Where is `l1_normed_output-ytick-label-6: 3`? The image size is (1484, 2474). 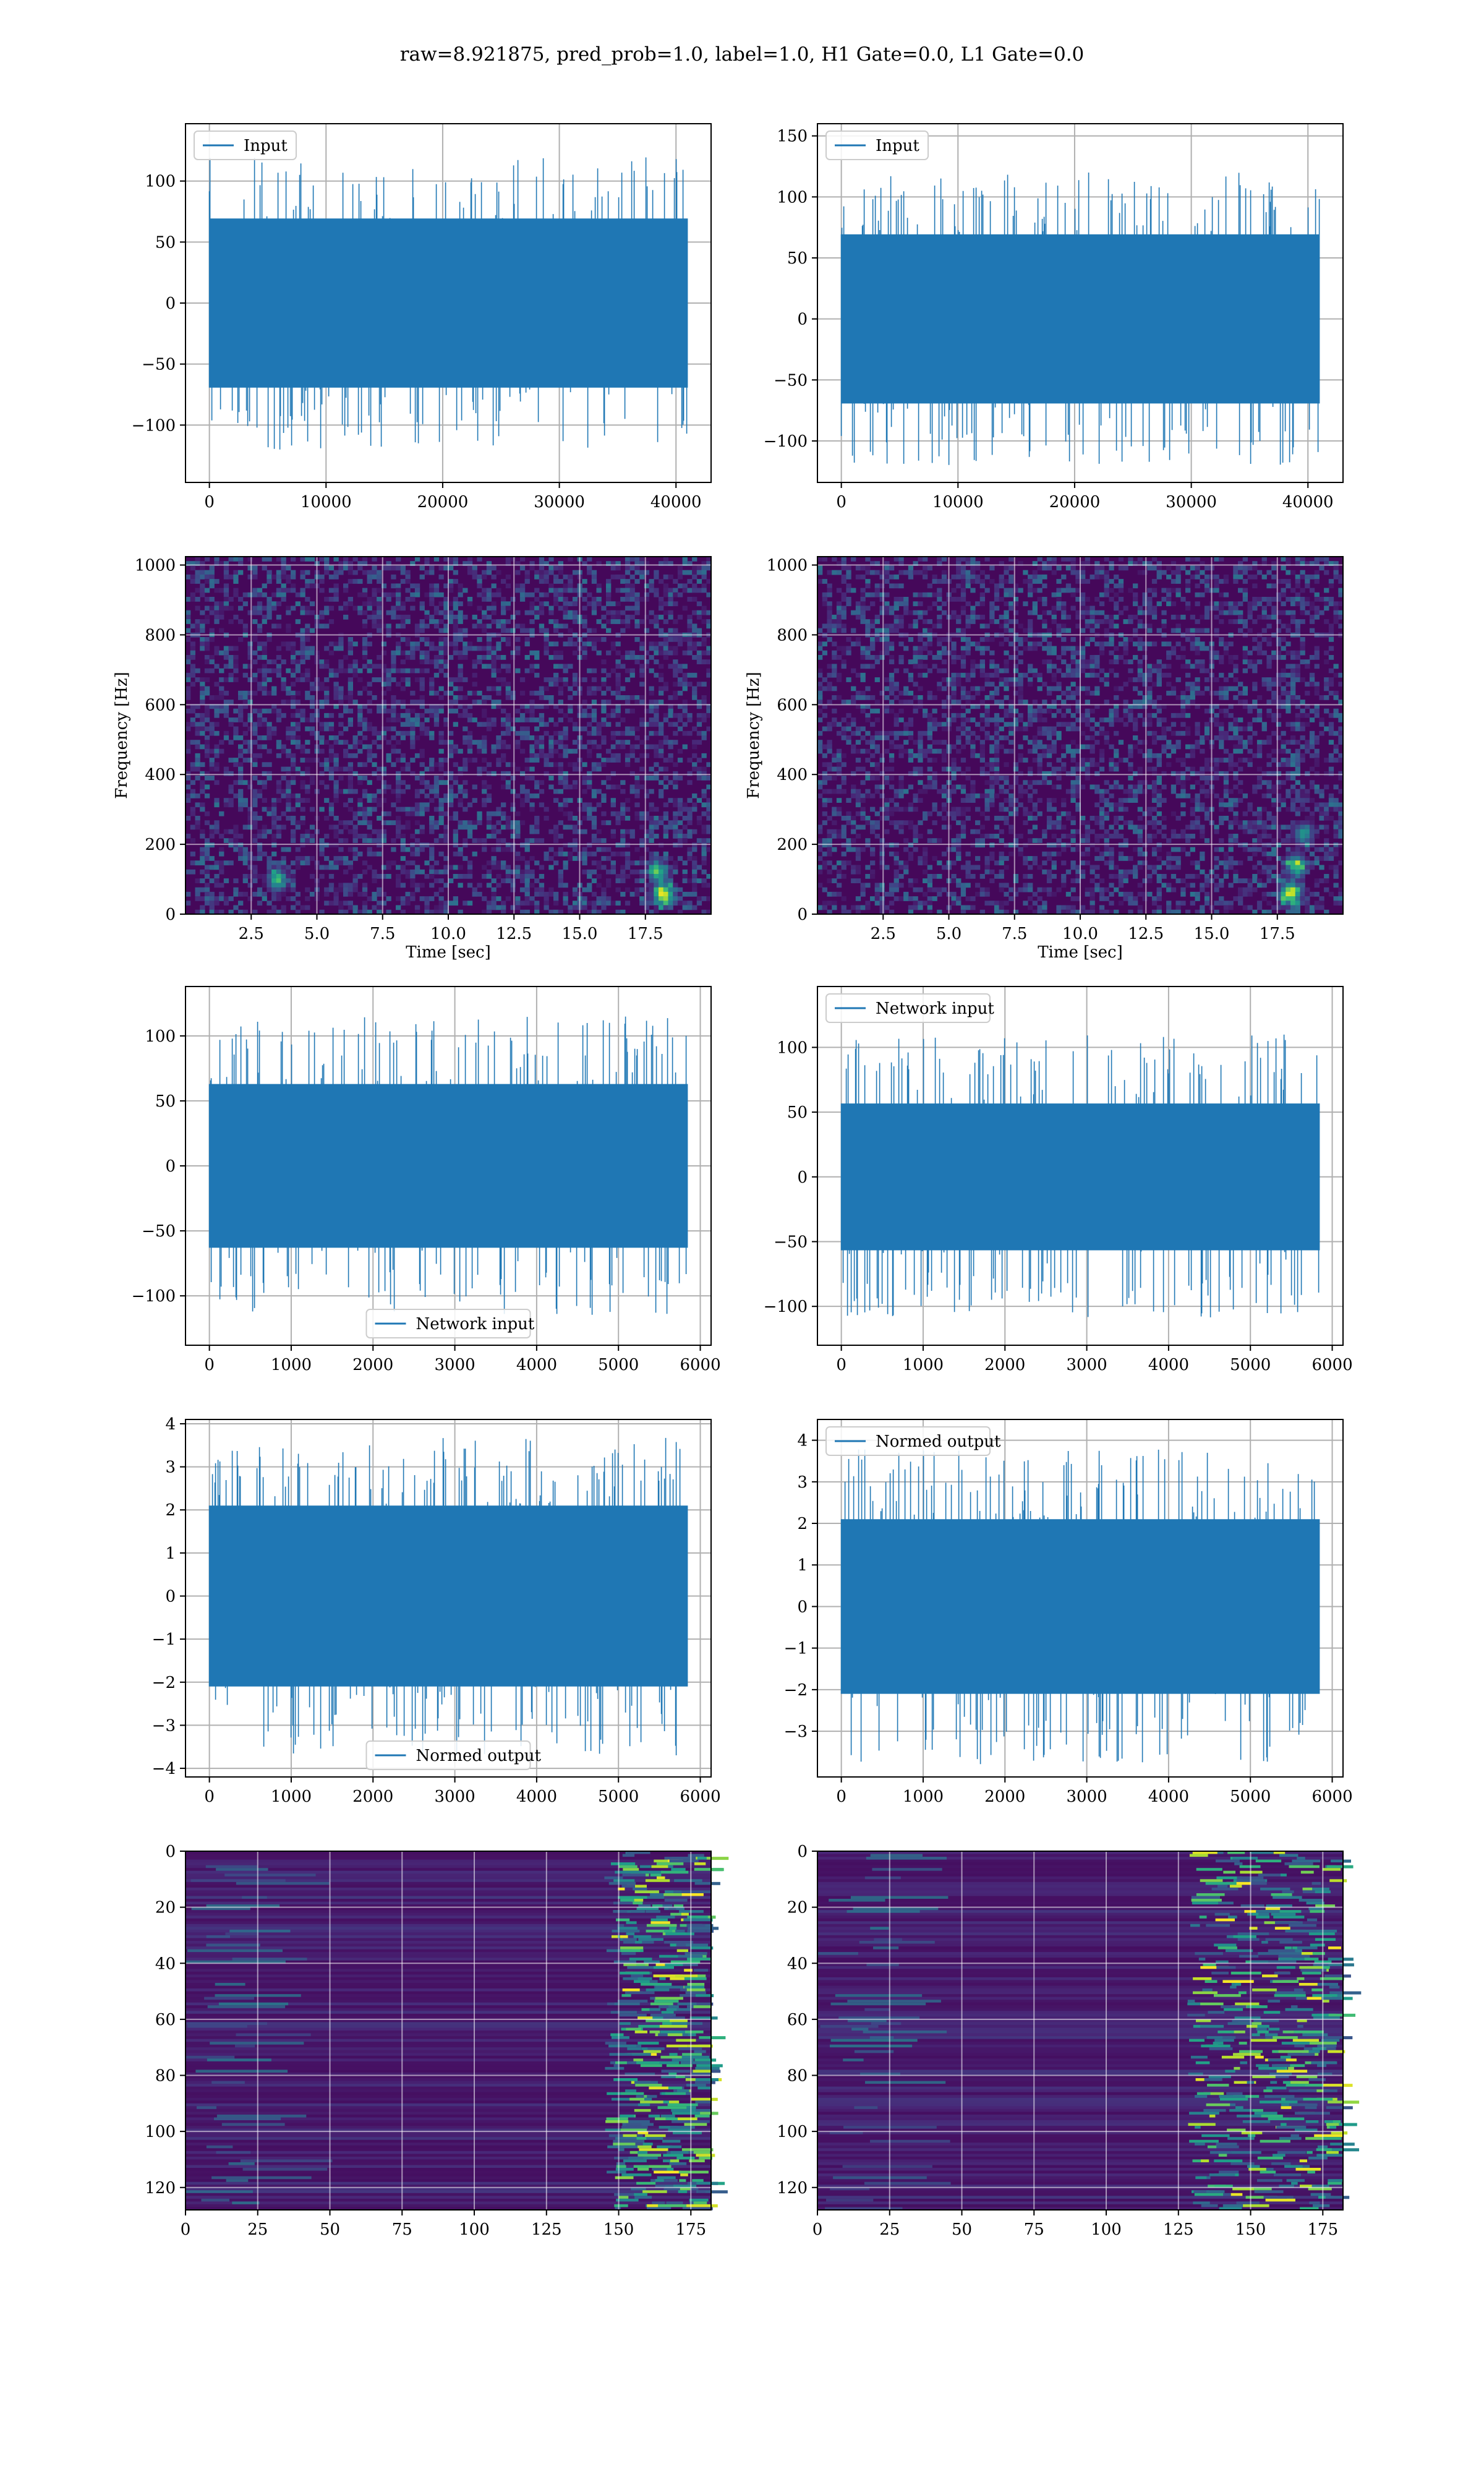 l1_normed_output-ytick-label-6: 3 is located at coordinates (802, 1482).